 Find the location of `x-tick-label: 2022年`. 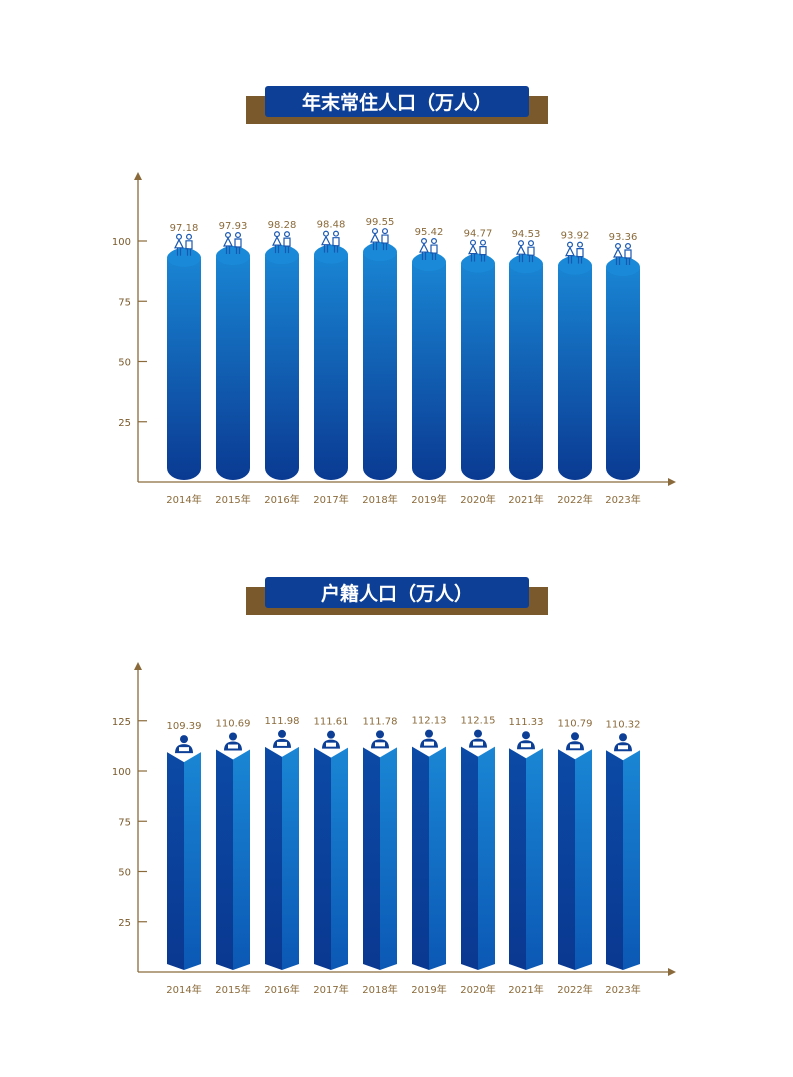

x-tick-label: 2022年 is located at coordinates (574, 499).